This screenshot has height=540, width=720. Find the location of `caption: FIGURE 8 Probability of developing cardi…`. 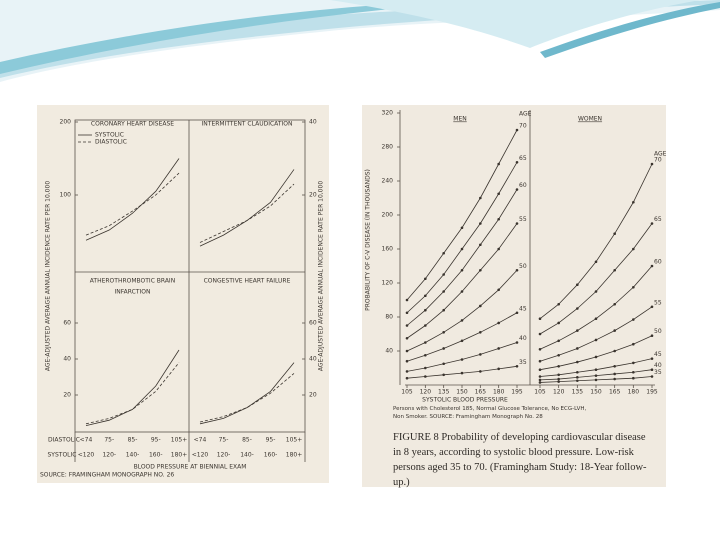

caption: FIGURE 8 Probability of developing cardi… is located at coordinates (519, 437).